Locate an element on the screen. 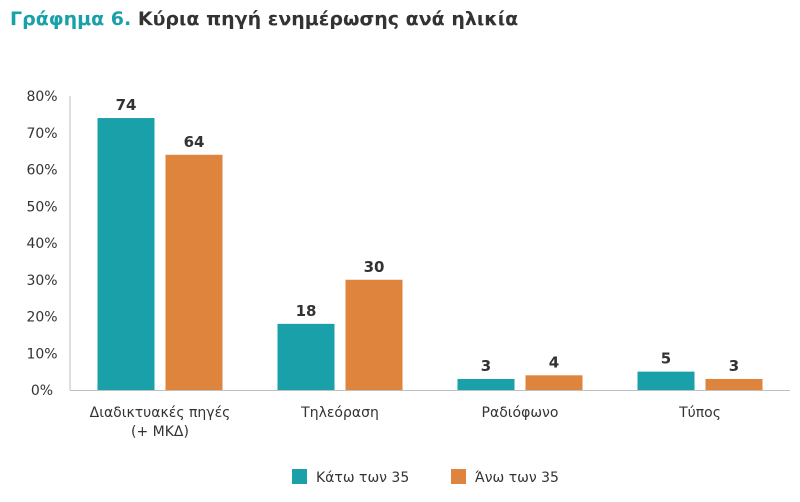 The width and height of the screenshot is (800, 502). data-label: 5 is located at coordinates (666, 359).